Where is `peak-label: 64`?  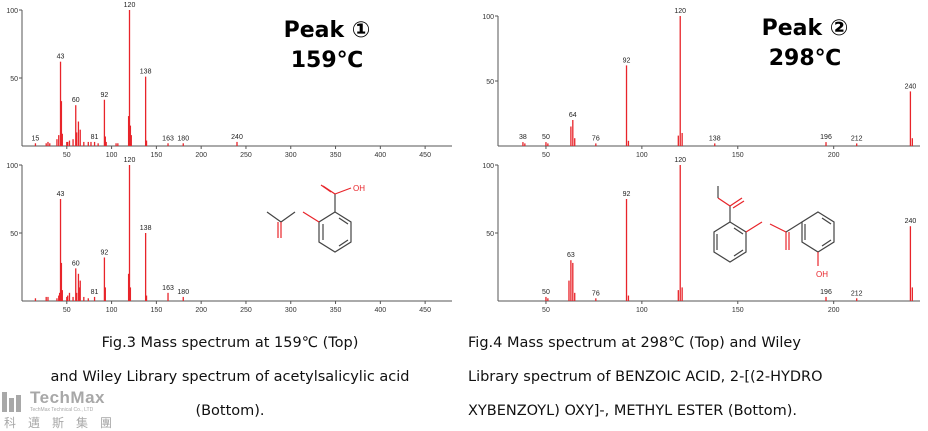
peak-label: 64 is located at coordinates (573, 115).